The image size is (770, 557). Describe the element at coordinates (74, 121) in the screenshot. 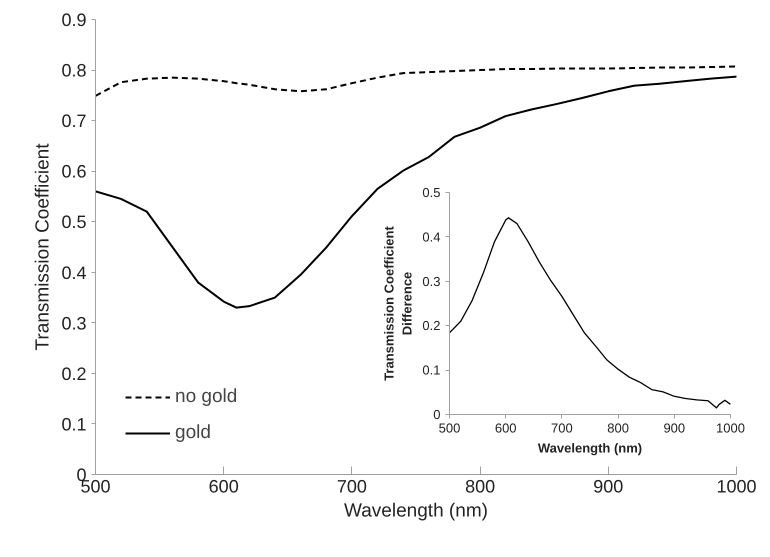

I see `y-tick-label: 0.7` at that location.